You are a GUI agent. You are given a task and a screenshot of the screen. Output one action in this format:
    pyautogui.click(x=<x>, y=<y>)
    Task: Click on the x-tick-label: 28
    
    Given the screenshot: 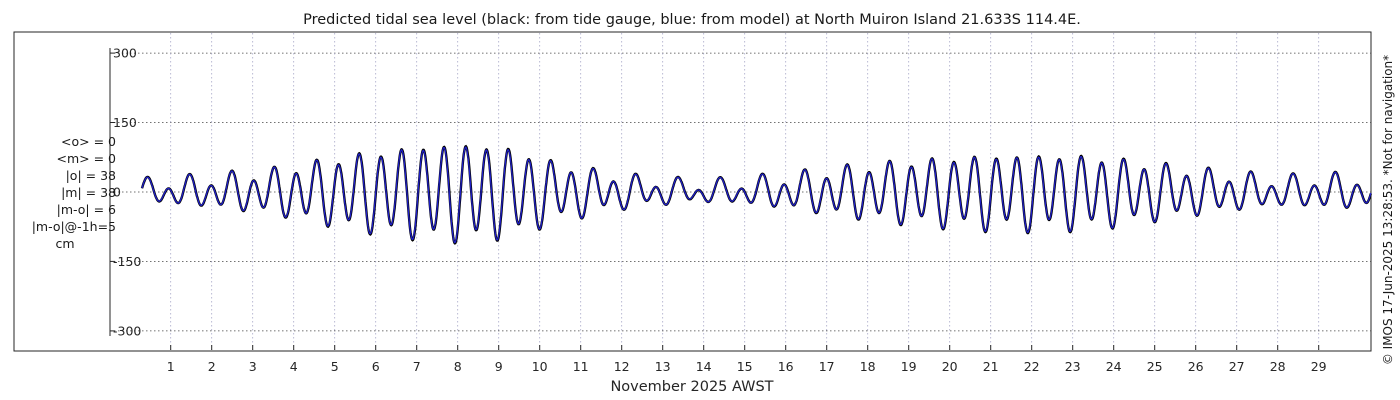 What is the action you would take?
    pyautogui.click(x=1278, y=366)
    